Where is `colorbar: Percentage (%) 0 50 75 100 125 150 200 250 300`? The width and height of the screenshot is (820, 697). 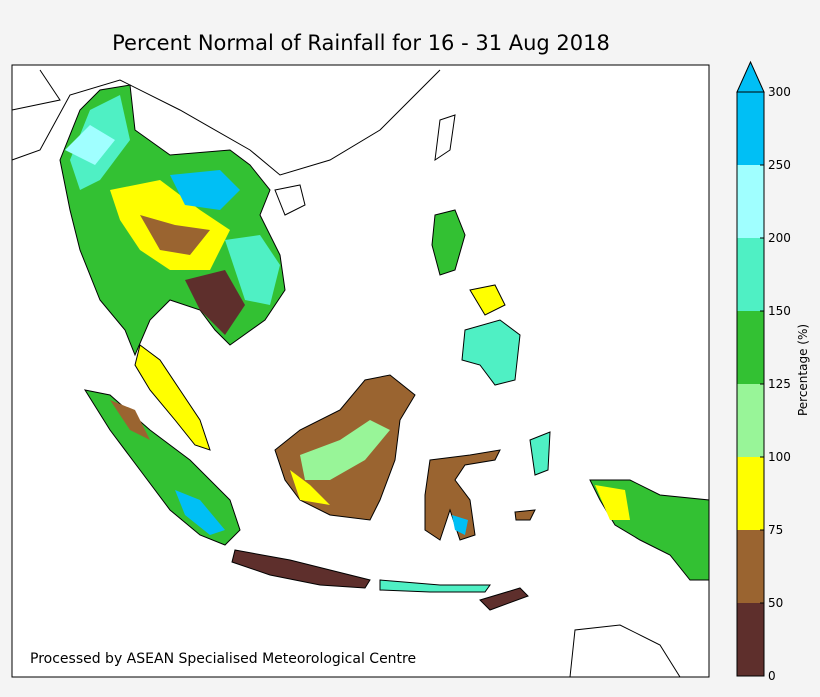 colorbar: Percentage (%) 0 50 75 100 125 150 200 250 300 is located at coordinates (773, 371).